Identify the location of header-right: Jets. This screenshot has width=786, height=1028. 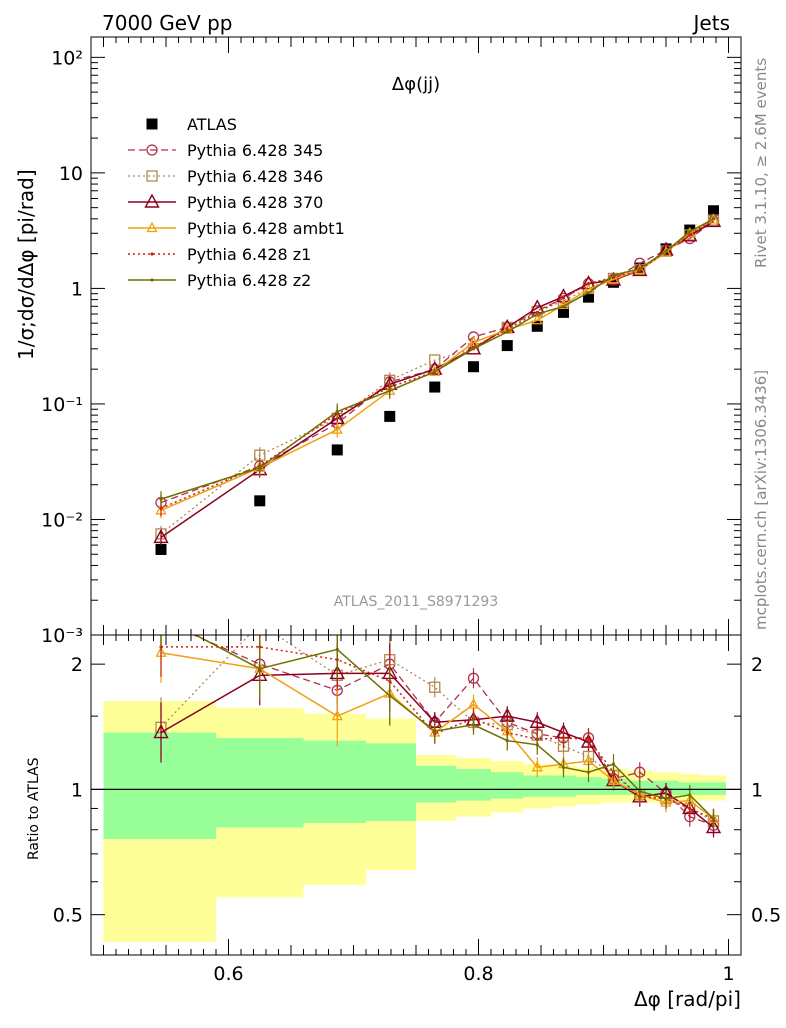
(711, 23).